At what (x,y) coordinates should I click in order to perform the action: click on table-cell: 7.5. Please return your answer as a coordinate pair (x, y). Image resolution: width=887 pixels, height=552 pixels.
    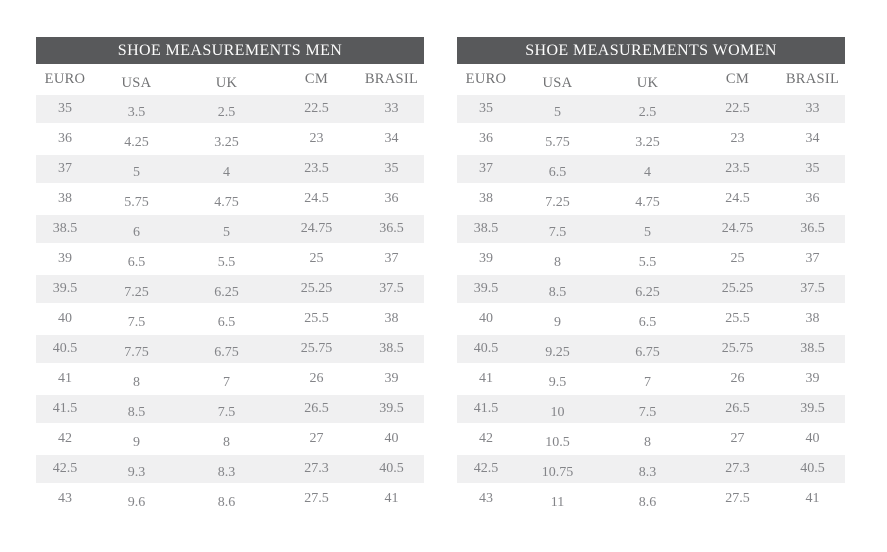
    Looking at the image, I should click on (647, 412).